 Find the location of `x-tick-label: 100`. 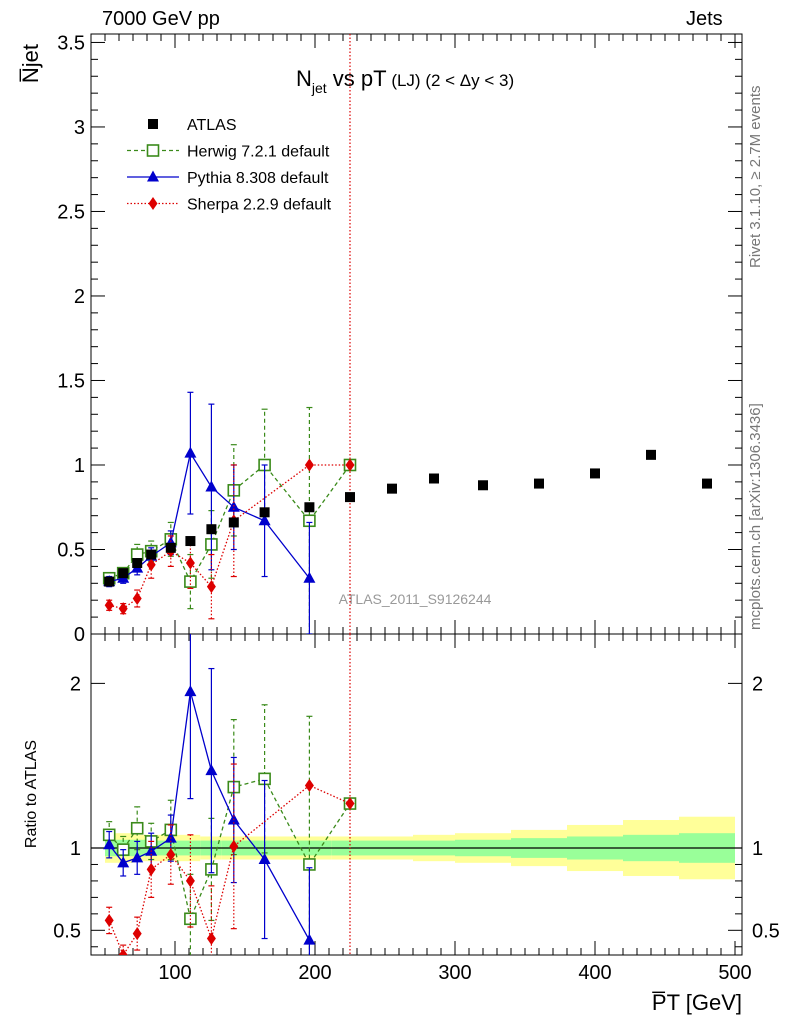

x-tick-label: 100 is located at coordinates (174, 973).